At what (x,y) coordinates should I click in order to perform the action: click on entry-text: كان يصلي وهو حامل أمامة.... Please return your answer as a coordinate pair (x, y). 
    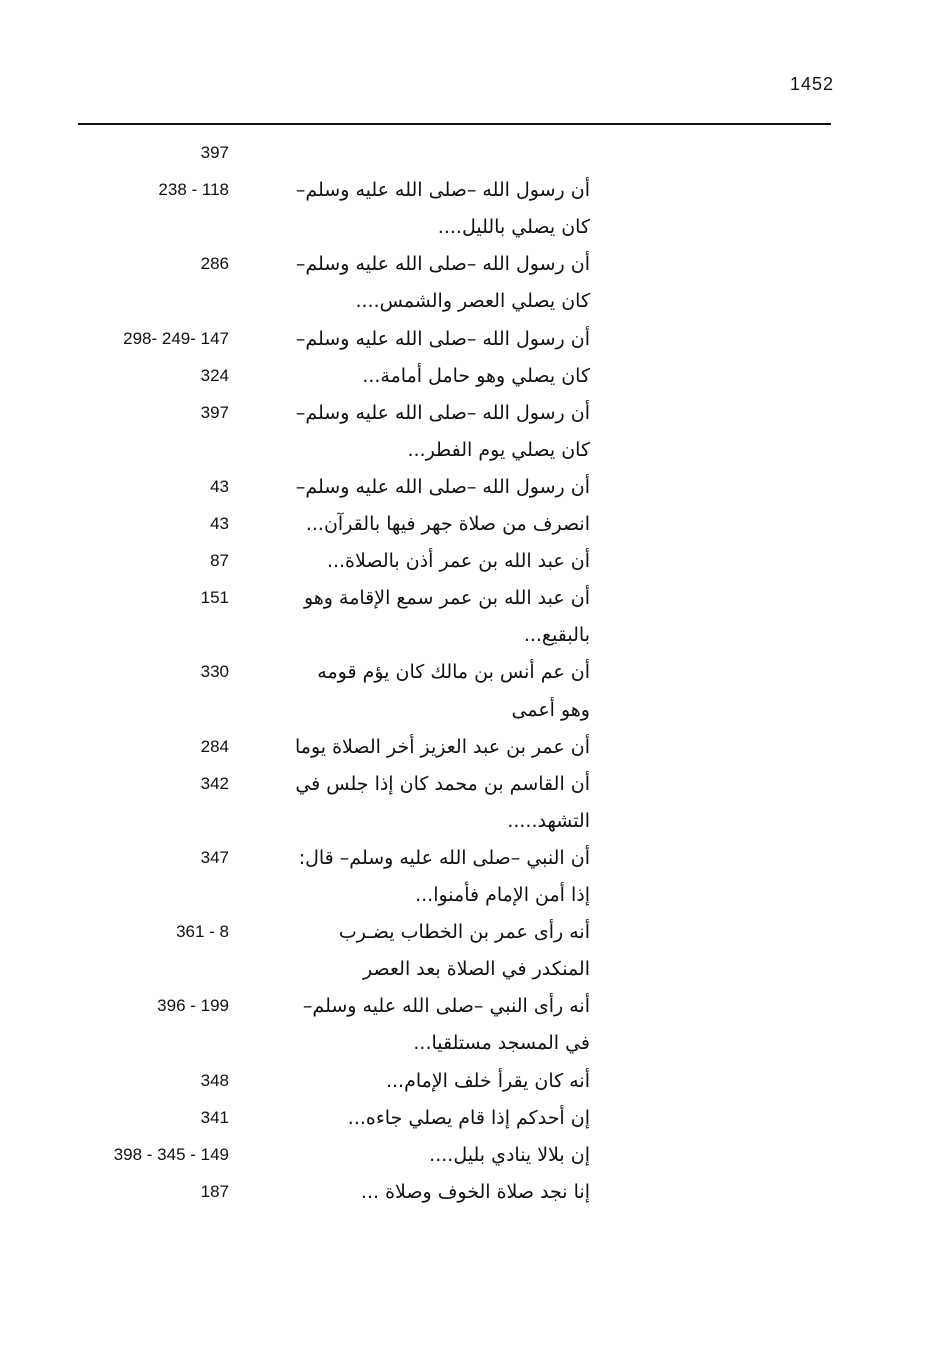
    Looking at the image, I should click on (476, 375).